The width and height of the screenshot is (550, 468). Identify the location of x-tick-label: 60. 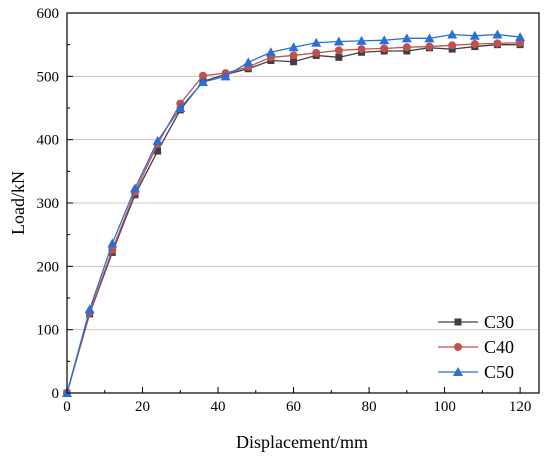
(293, 407).